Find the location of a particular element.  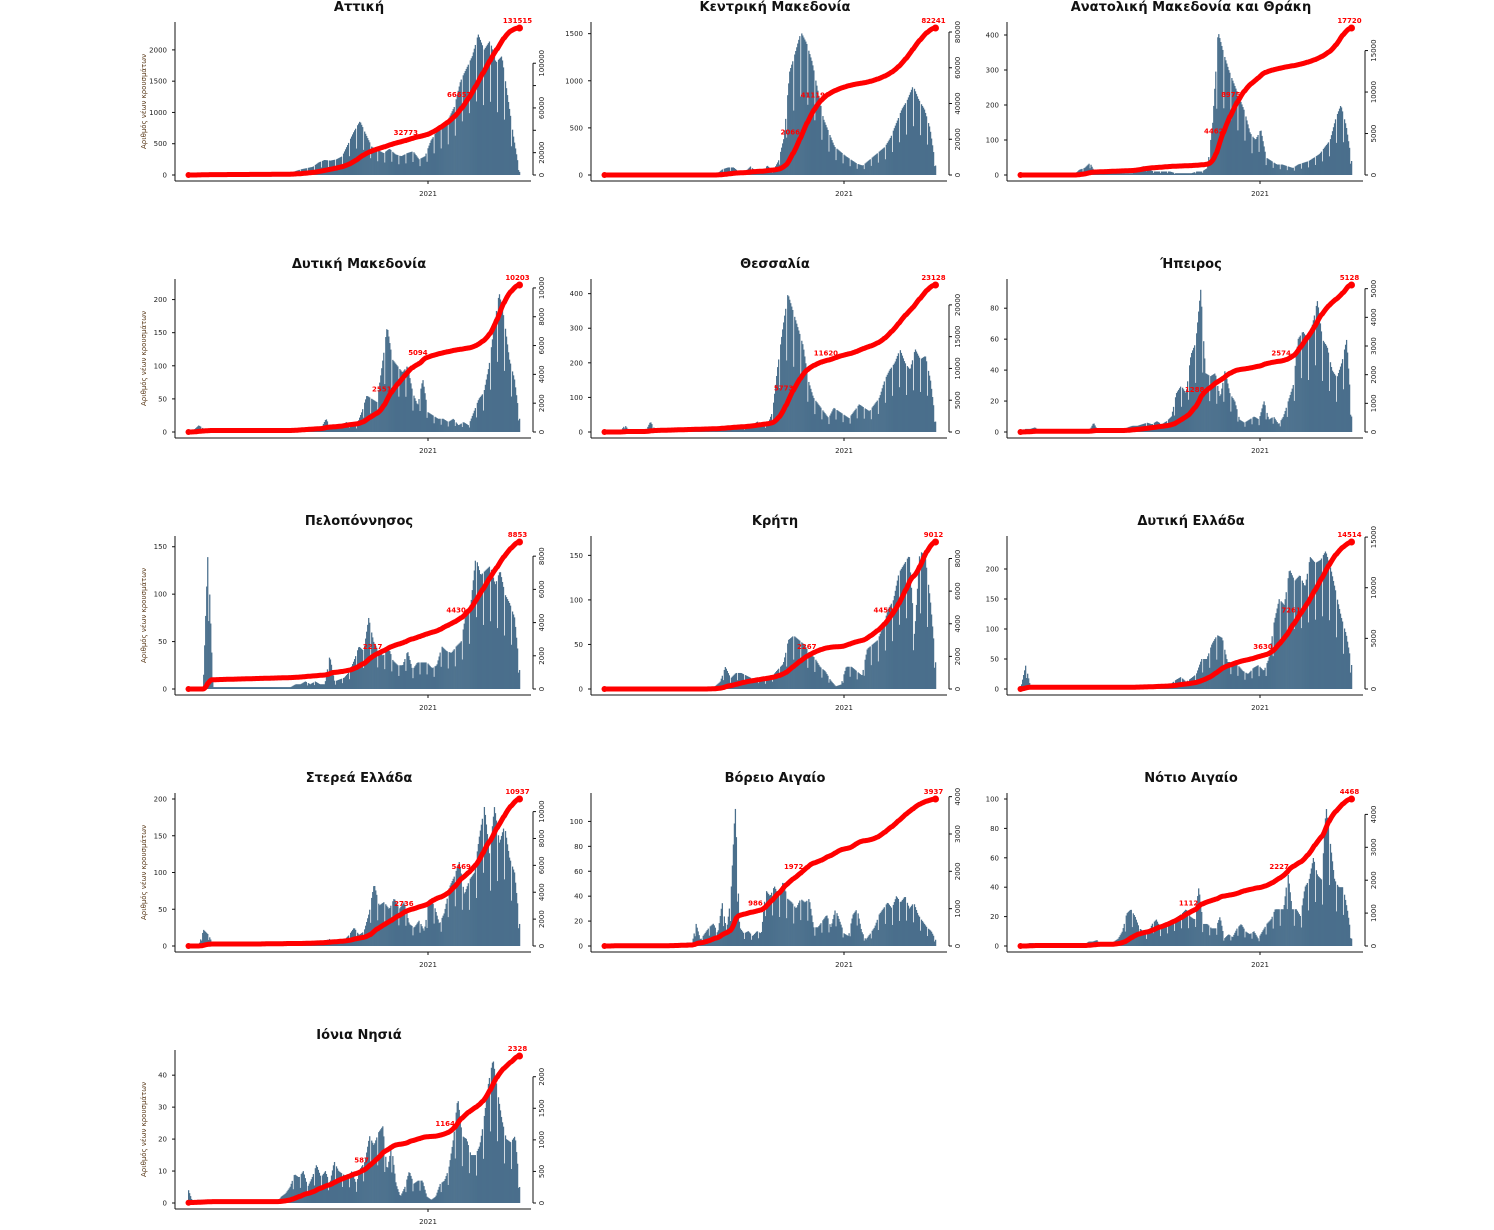

right-tick-label: 8000 is located at coordinates (542, 839).